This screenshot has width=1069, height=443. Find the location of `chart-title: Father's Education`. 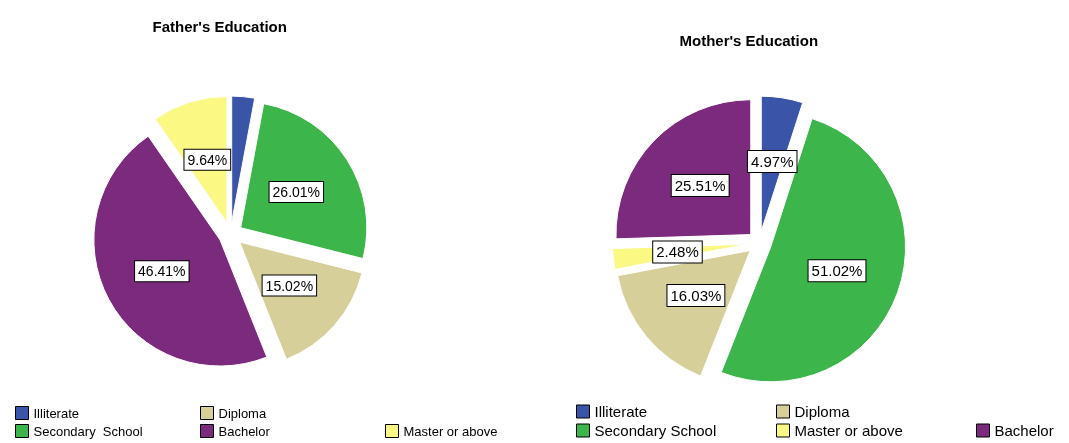

chart-title: Father's Education is located at coordinates (219, 26).